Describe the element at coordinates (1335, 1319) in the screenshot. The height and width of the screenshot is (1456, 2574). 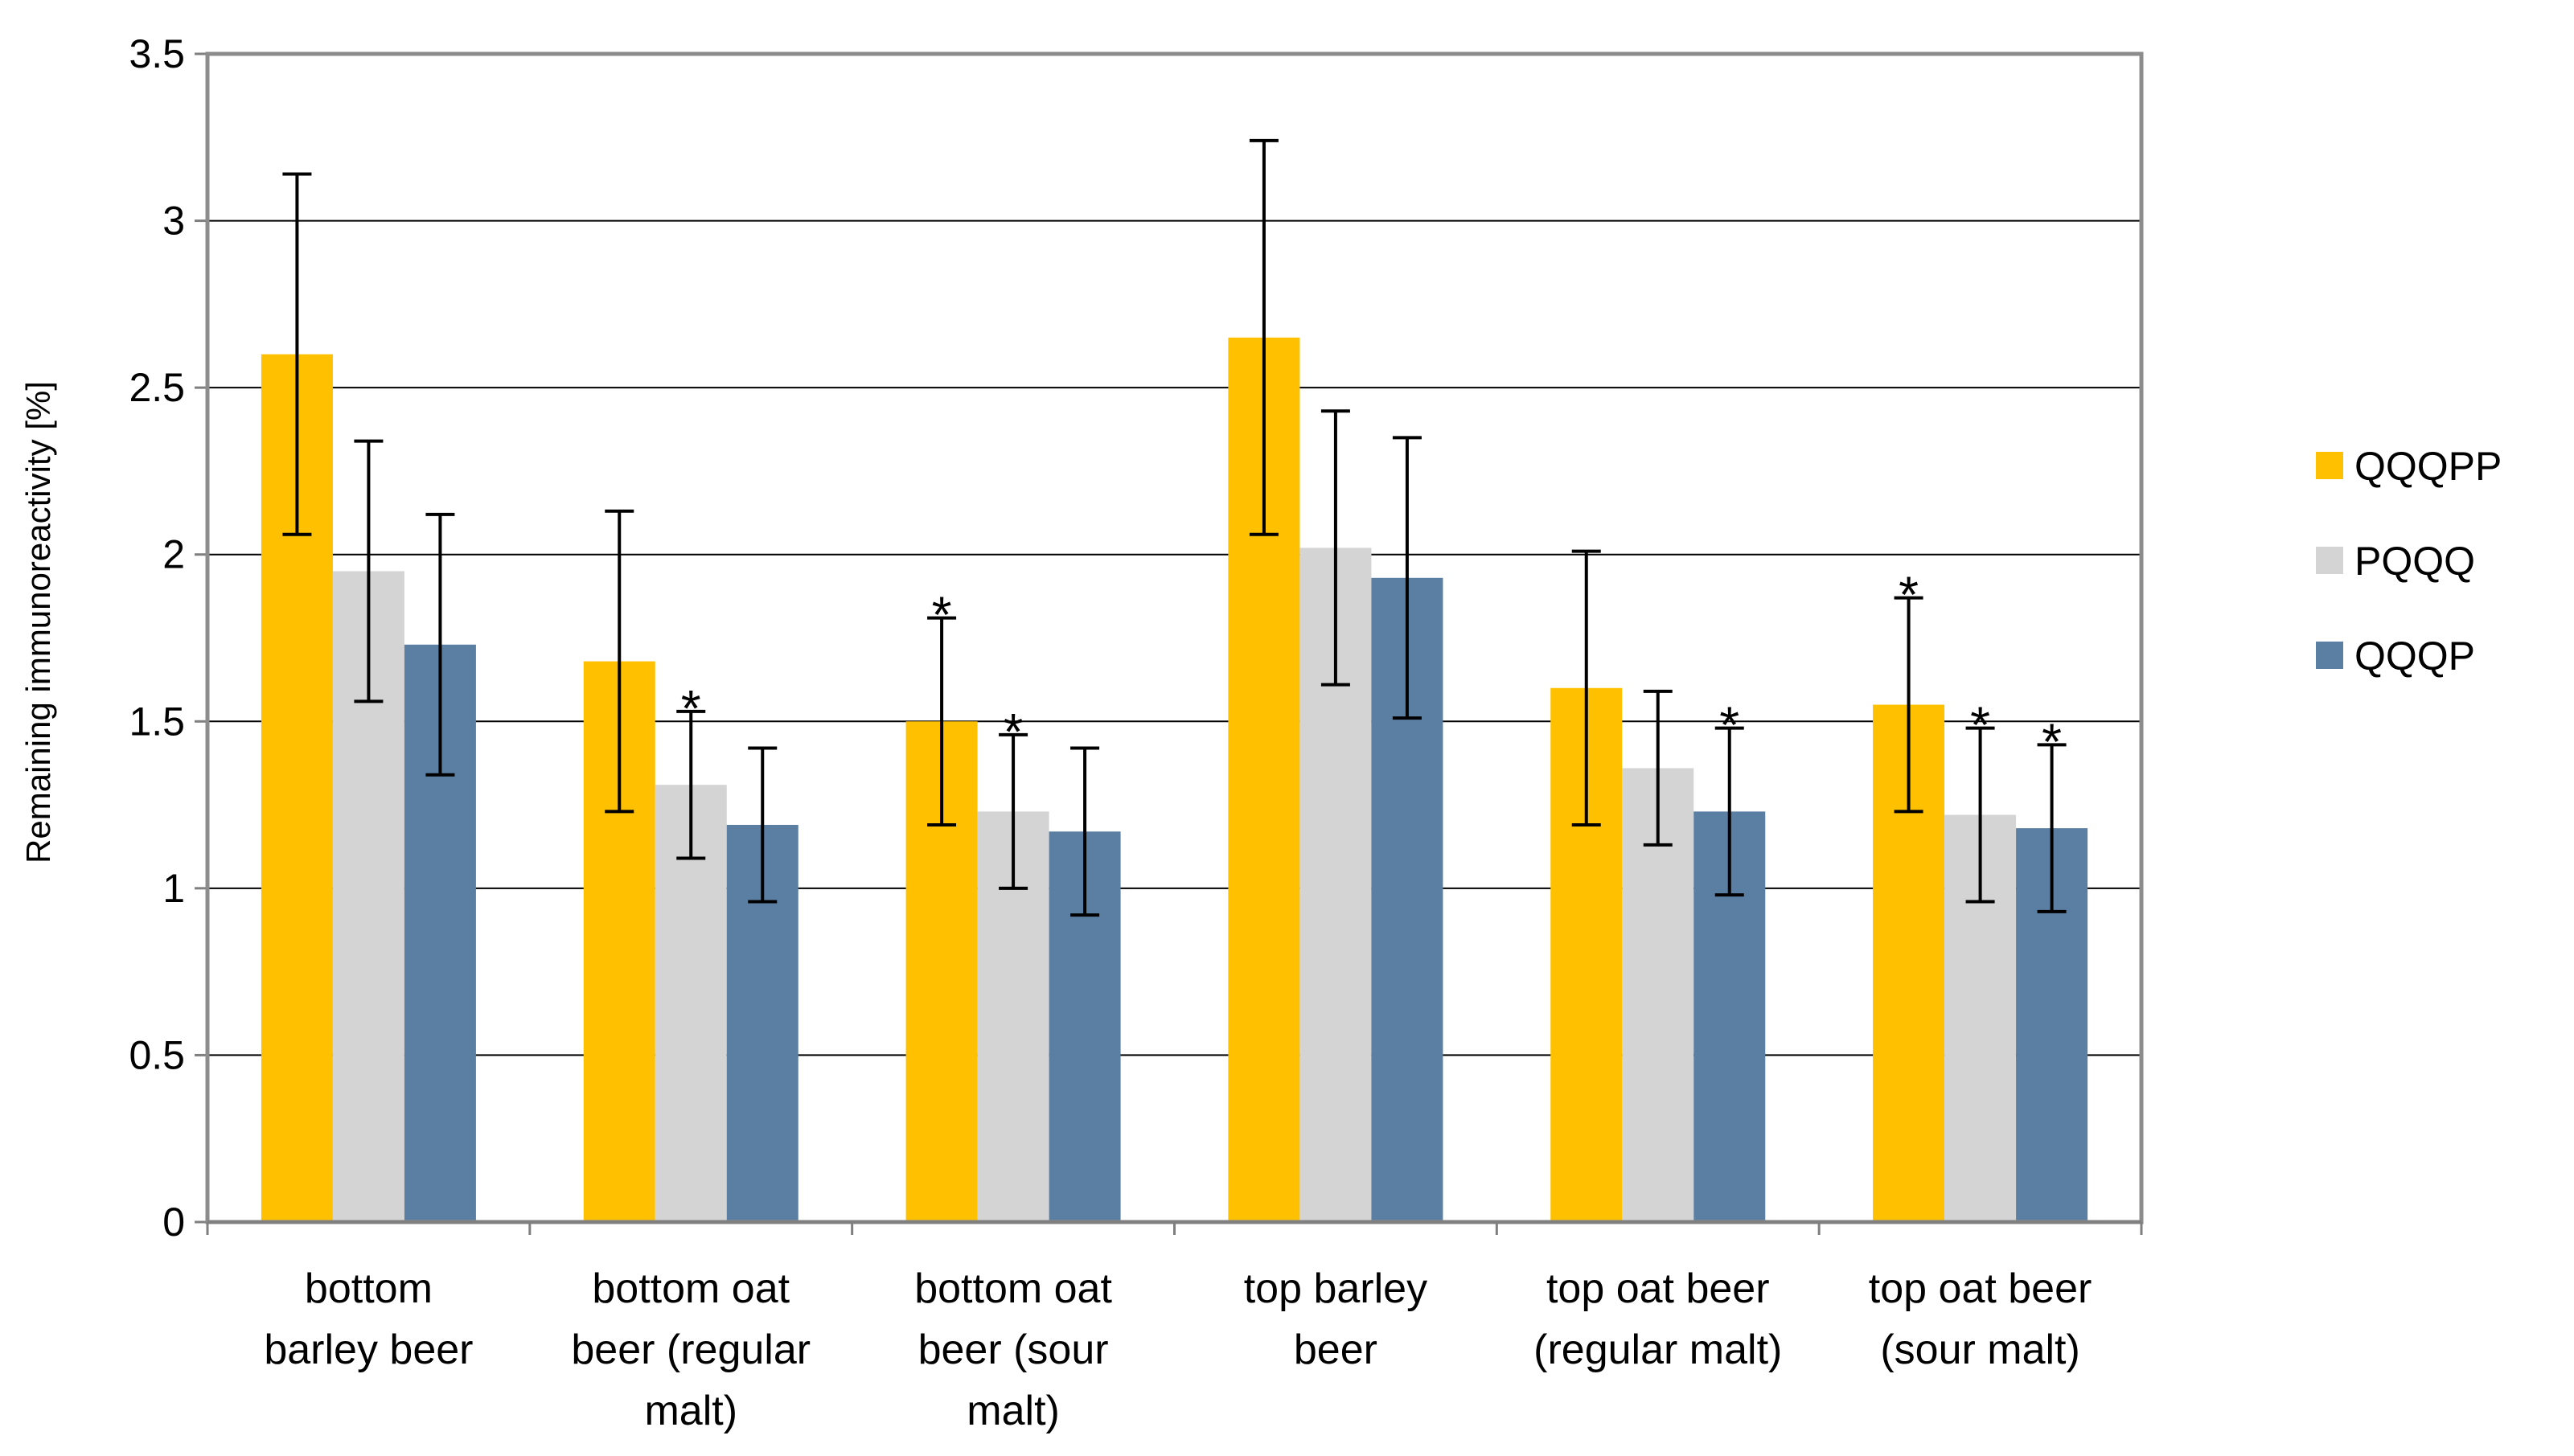
I see `x-category-label: top barley beer` at that location.